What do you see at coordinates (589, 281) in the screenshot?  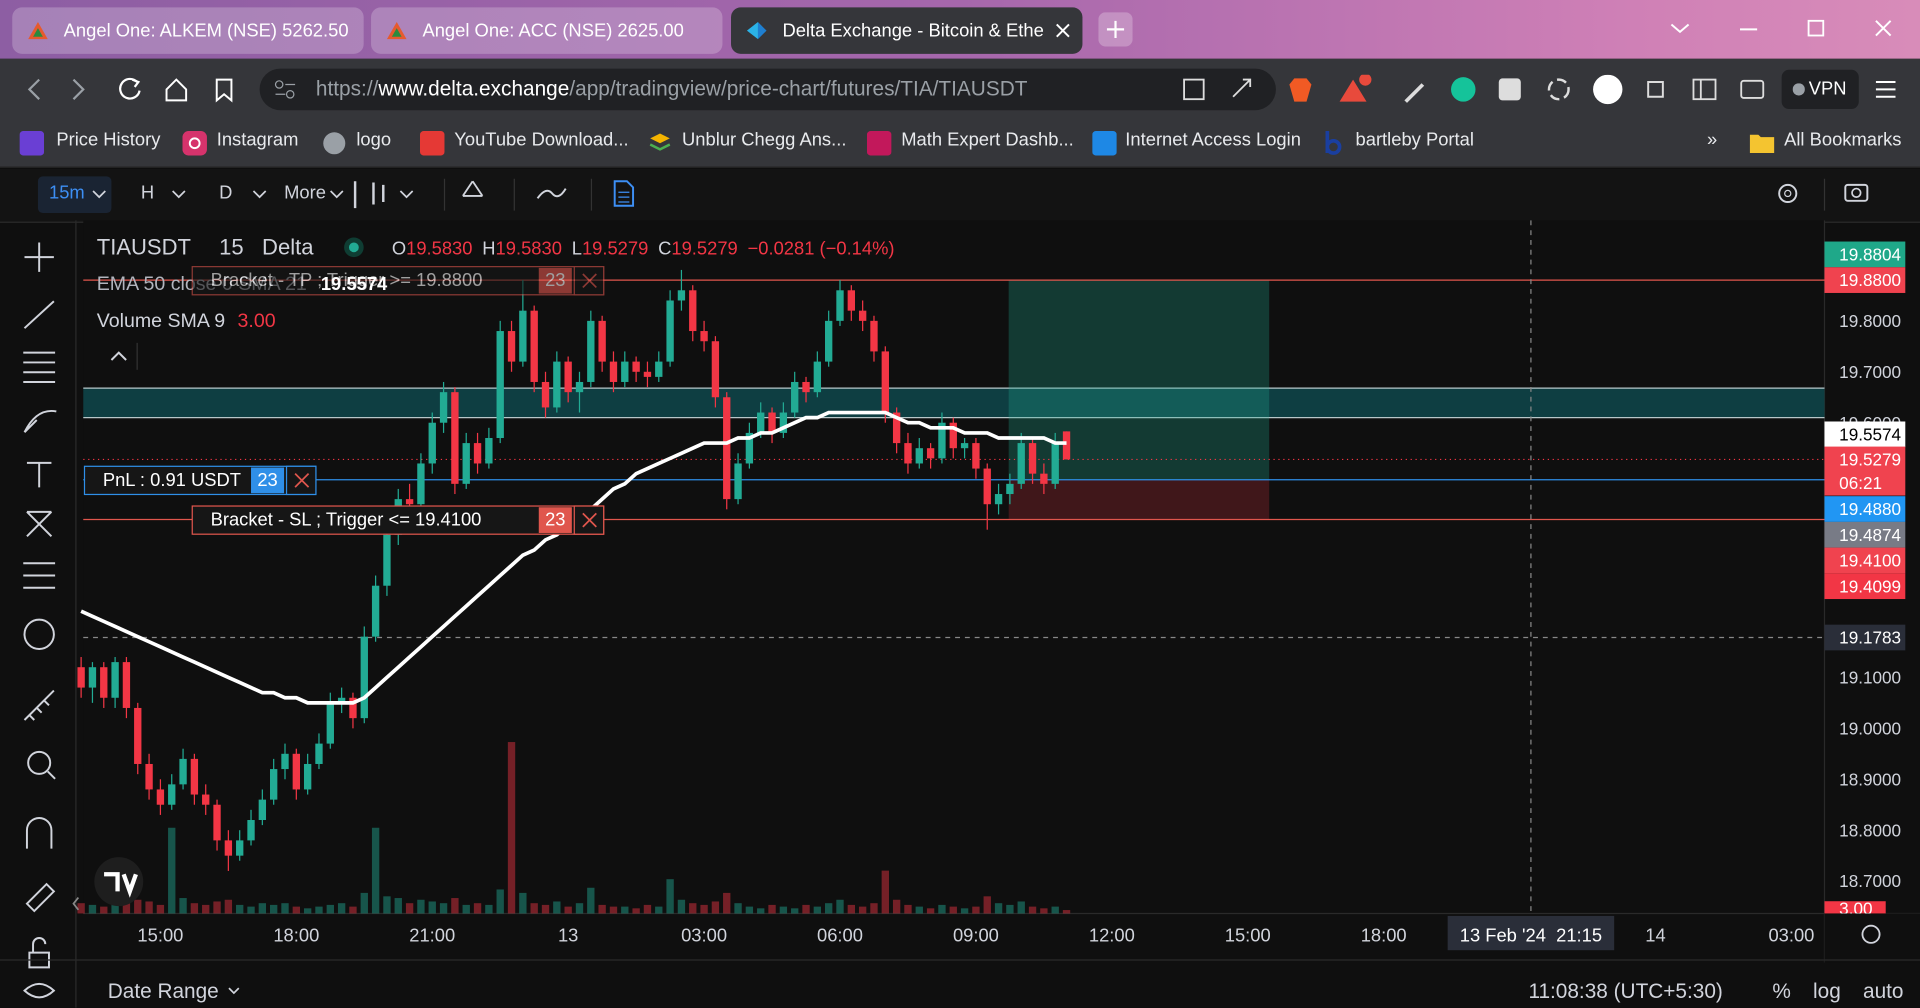 I see `order-cancel-icon` at bounding box center [589, 281].